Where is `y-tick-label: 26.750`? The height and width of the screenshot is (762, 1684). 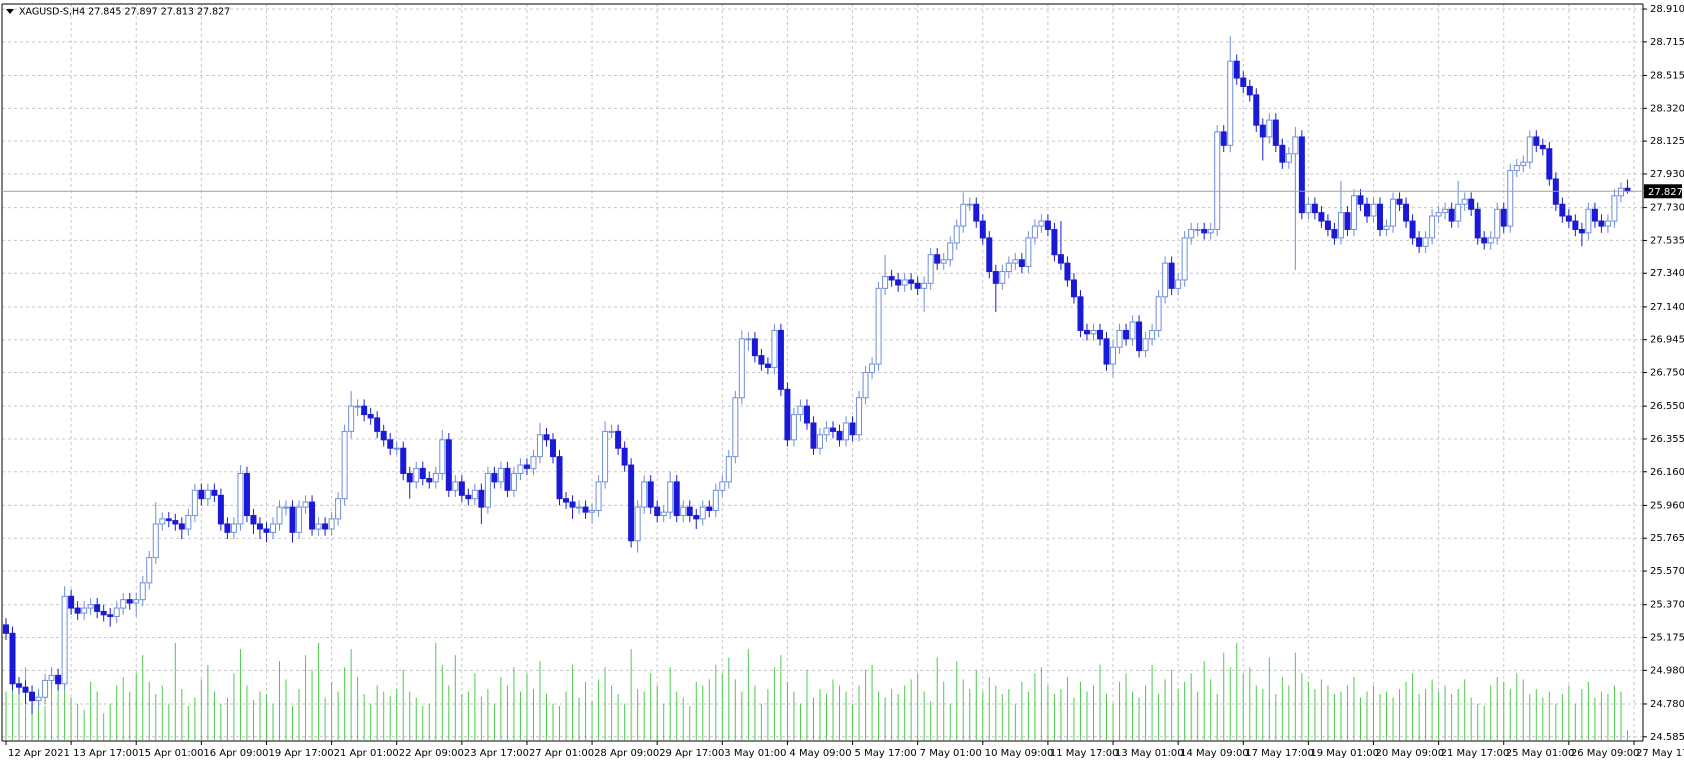
y-tick-label: 26.750 is located at coordinates (1667, 373).